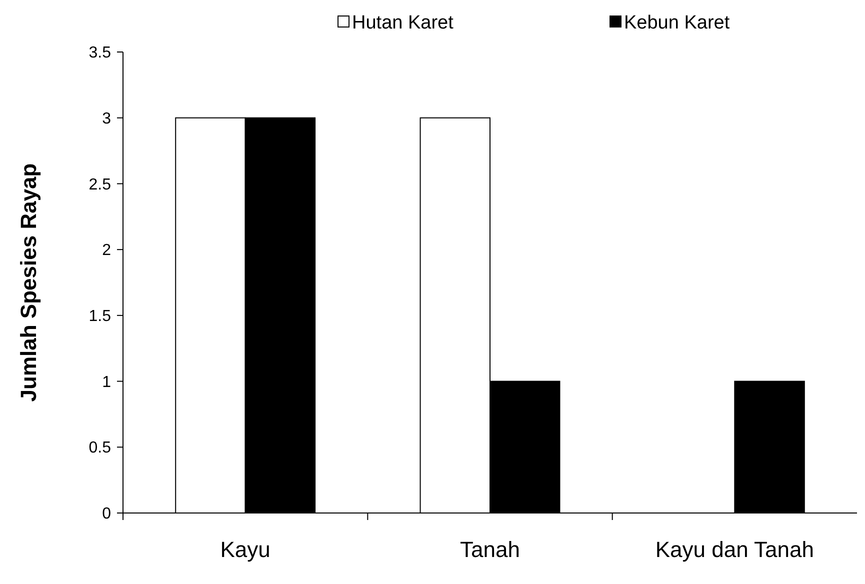  I want to click on legend-label: Kebun Karet, so click(677, 23).